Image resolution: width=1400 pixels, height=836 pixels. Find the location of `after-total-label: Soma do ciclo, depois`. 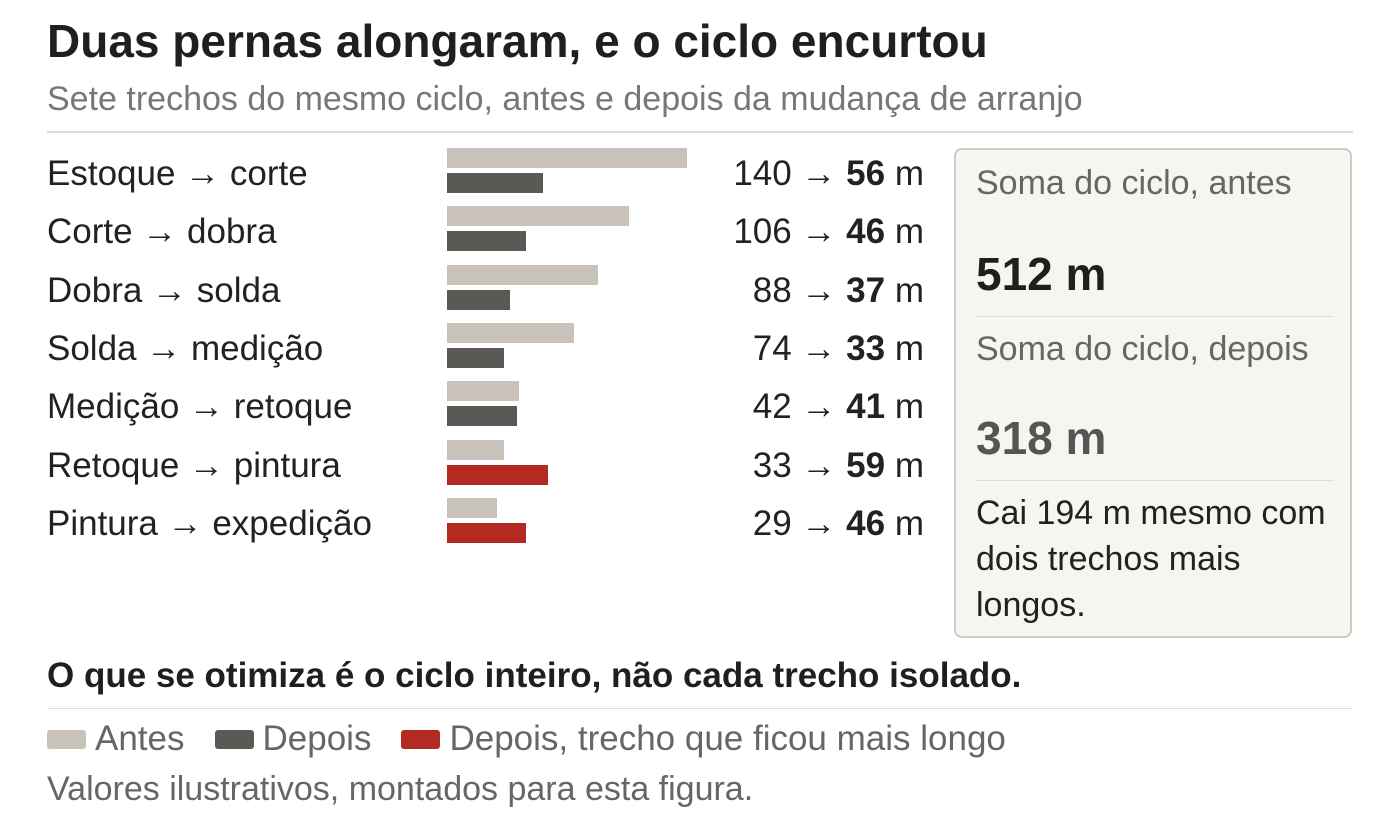

after-total-label: Soma do ciclo, depois is located at coordinates (1142, 349).